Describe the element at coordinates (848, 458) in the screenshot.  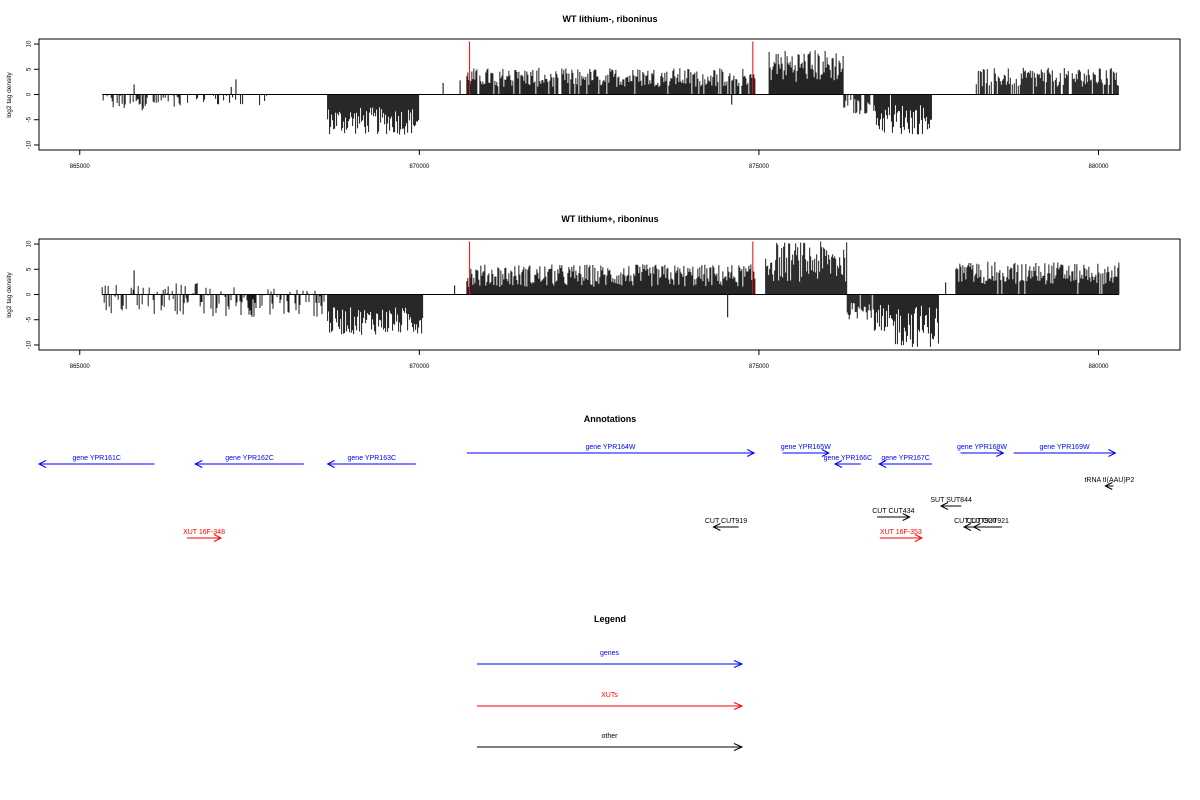
I see `annotation-label: gene YPR166C` at that location.